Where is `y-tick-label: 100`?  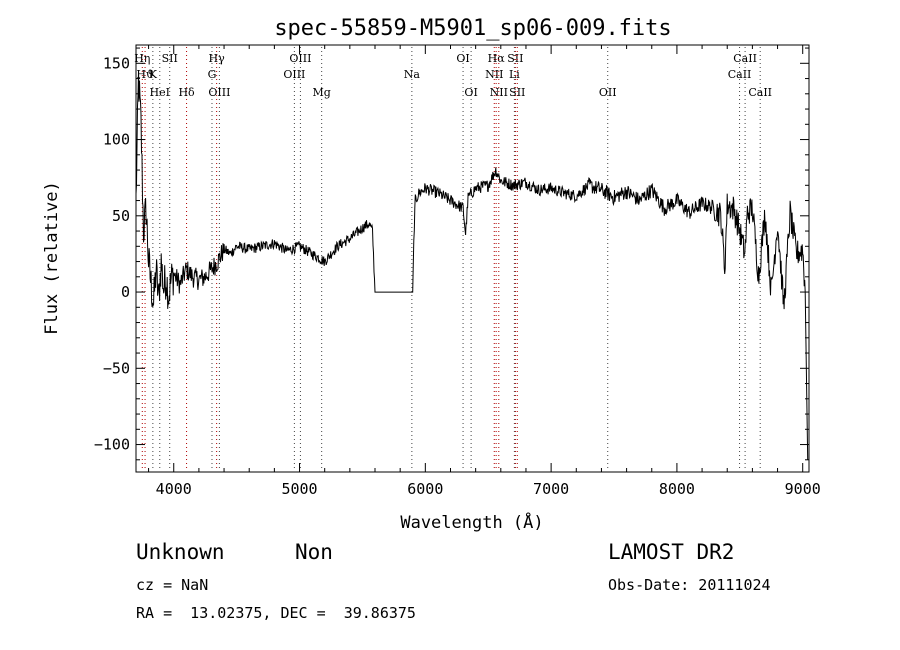
y-tick-label: 100 is located at coordinates (116, 140).